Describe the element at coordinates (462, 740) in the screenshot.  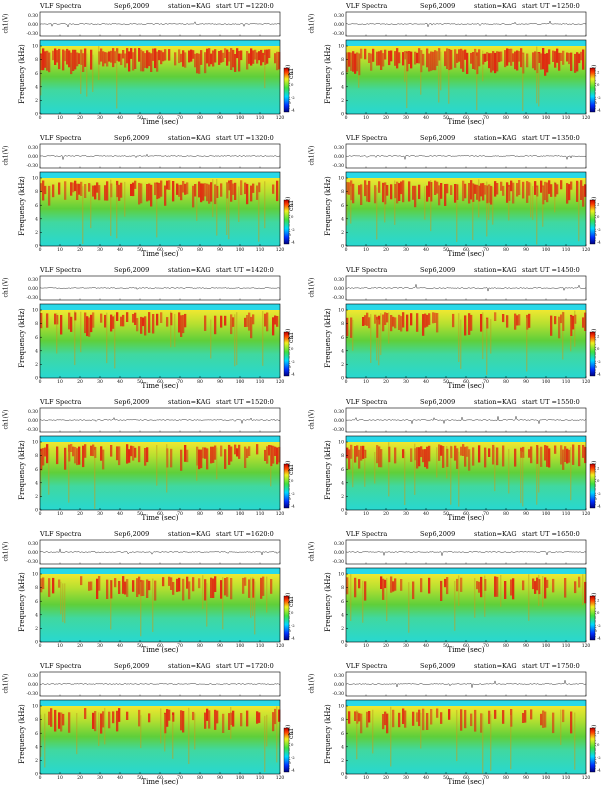
I see `spectrogram-cells` at that location.